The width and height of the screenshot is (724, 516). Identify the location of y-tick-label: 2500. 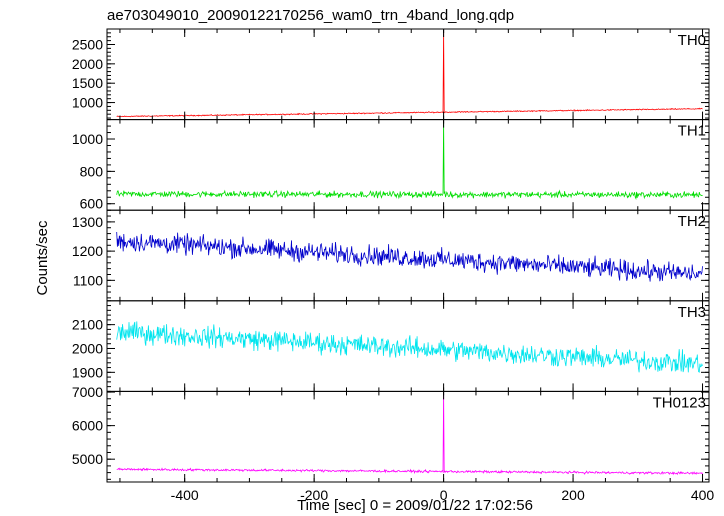
(87, 44).